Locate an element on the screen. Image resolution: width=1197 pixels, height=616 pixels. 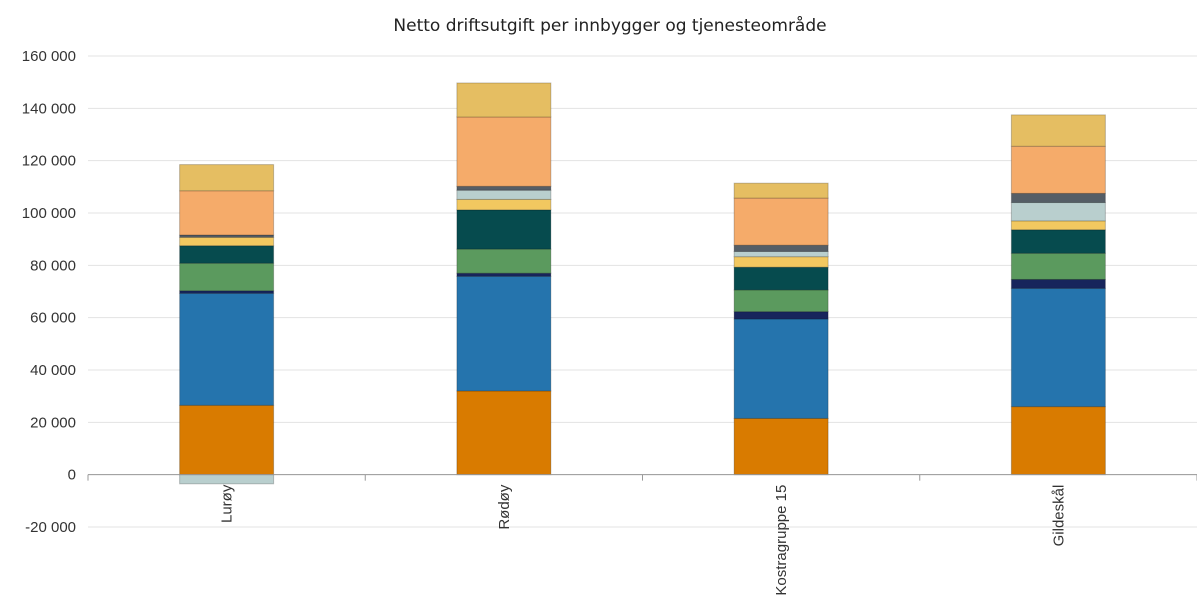
y-tick-label: 60 000 is located at coordinates (53, 318).